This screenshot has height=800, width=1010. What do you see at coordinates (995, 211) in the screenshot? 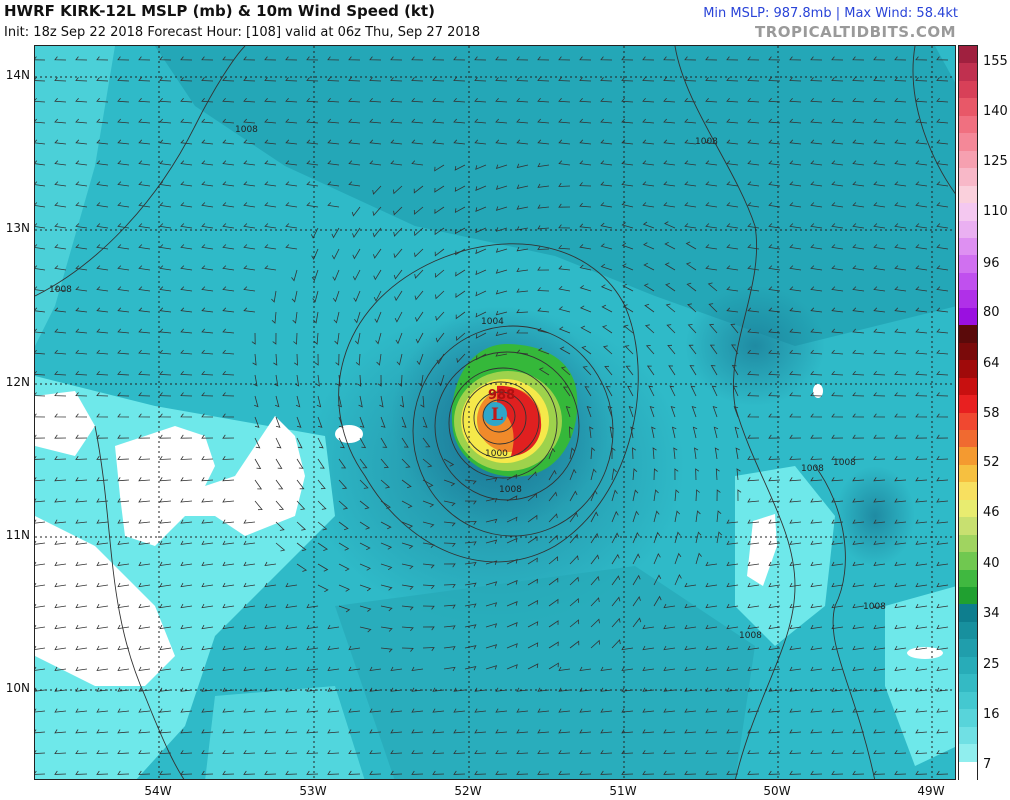
I see `colorbar-tick-label: 110` at bounding box center [995, 211].